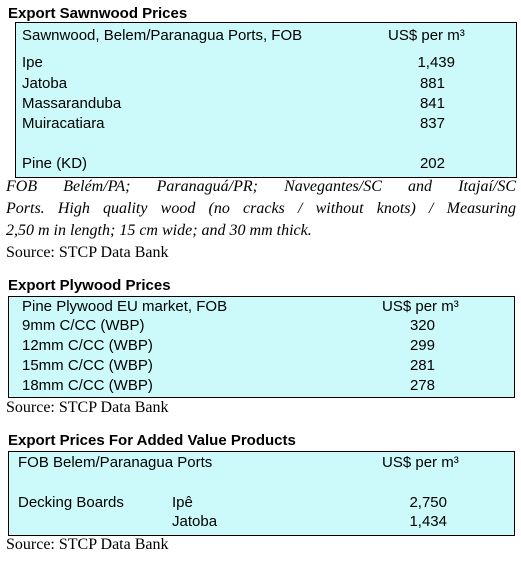  What do you see at coordinates (83, 325) in the screenshot?
I see `row-label: 9mm C/CC (WBP)` at bounding box center [83, 325].